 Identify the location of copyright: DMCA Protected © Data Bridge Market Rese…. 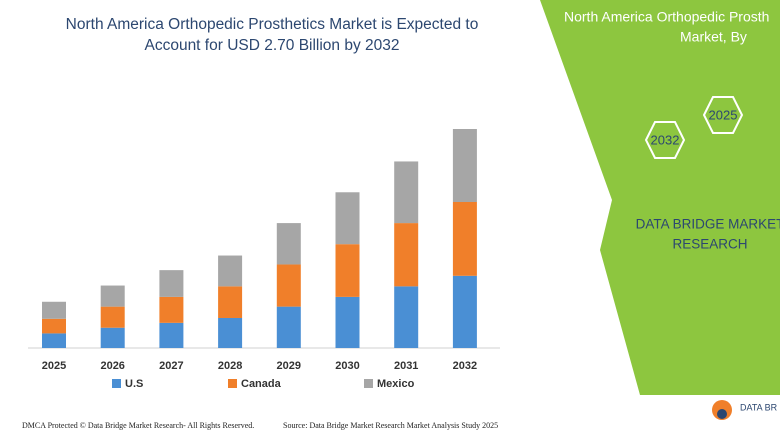
(138, 425).